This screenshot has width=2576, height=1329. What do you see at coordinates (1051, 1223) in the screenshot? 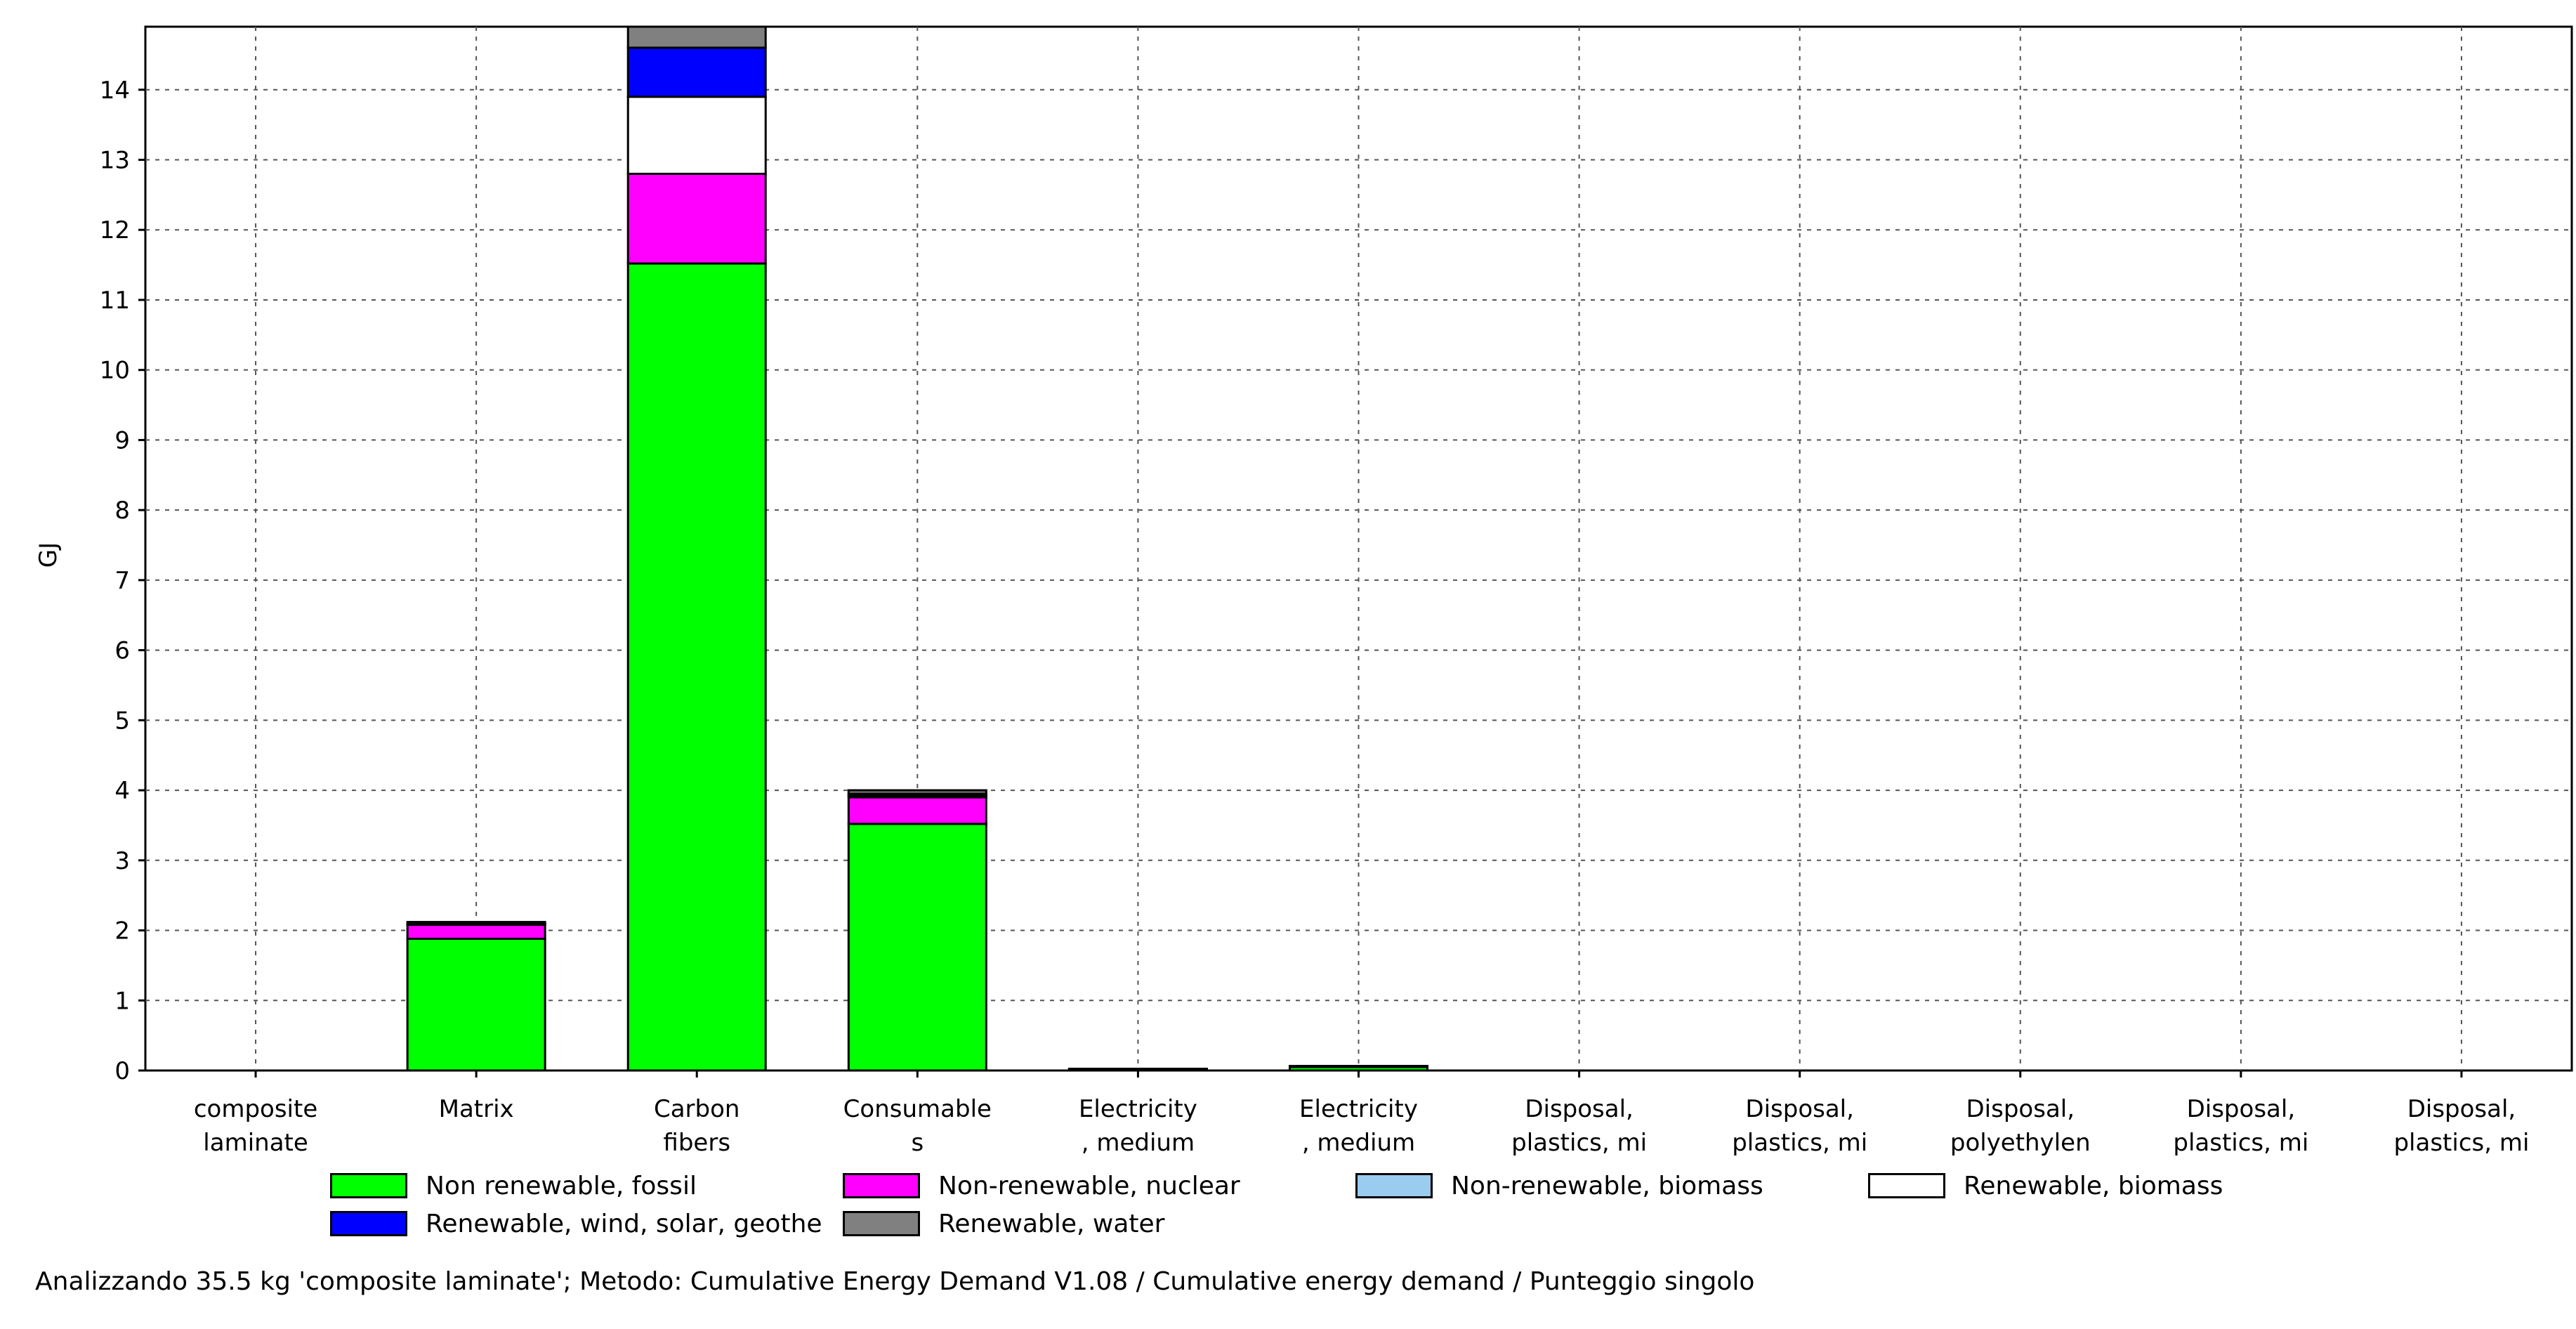
I see `legend-label: Renewable, water` at bounding box center [1051, 1223].